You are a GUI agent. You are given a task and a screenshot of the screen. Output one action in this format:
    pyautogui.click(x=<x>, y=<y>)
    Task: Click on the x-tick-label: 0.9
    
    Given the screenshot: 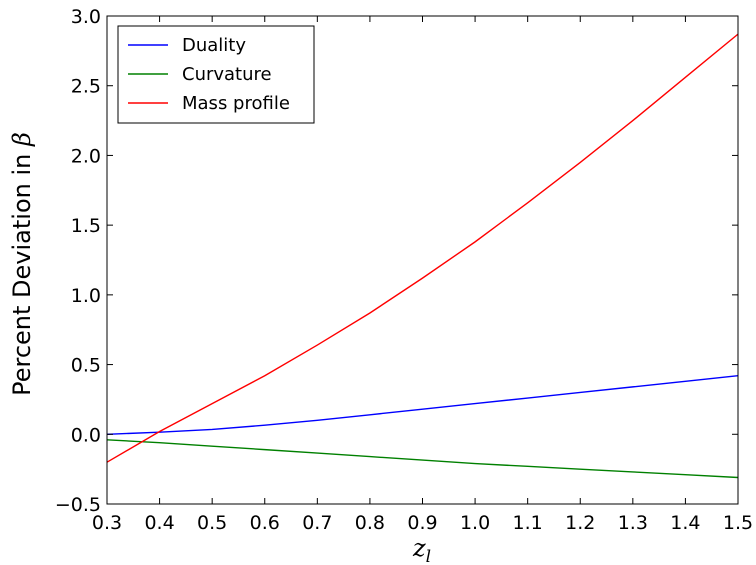 What is the action you would take?
    pyautogui.click(x=422, y=523)
    